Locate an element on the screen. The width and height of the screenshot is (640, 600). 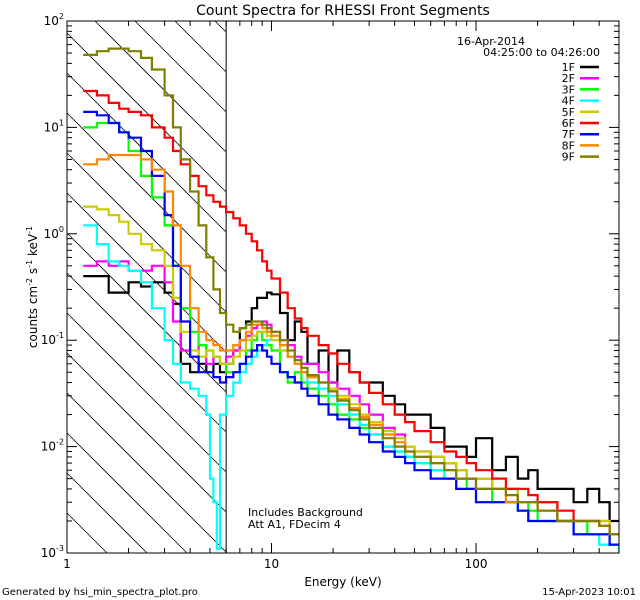
legend-label-3F: 3F is located at coordinates (568, 89).